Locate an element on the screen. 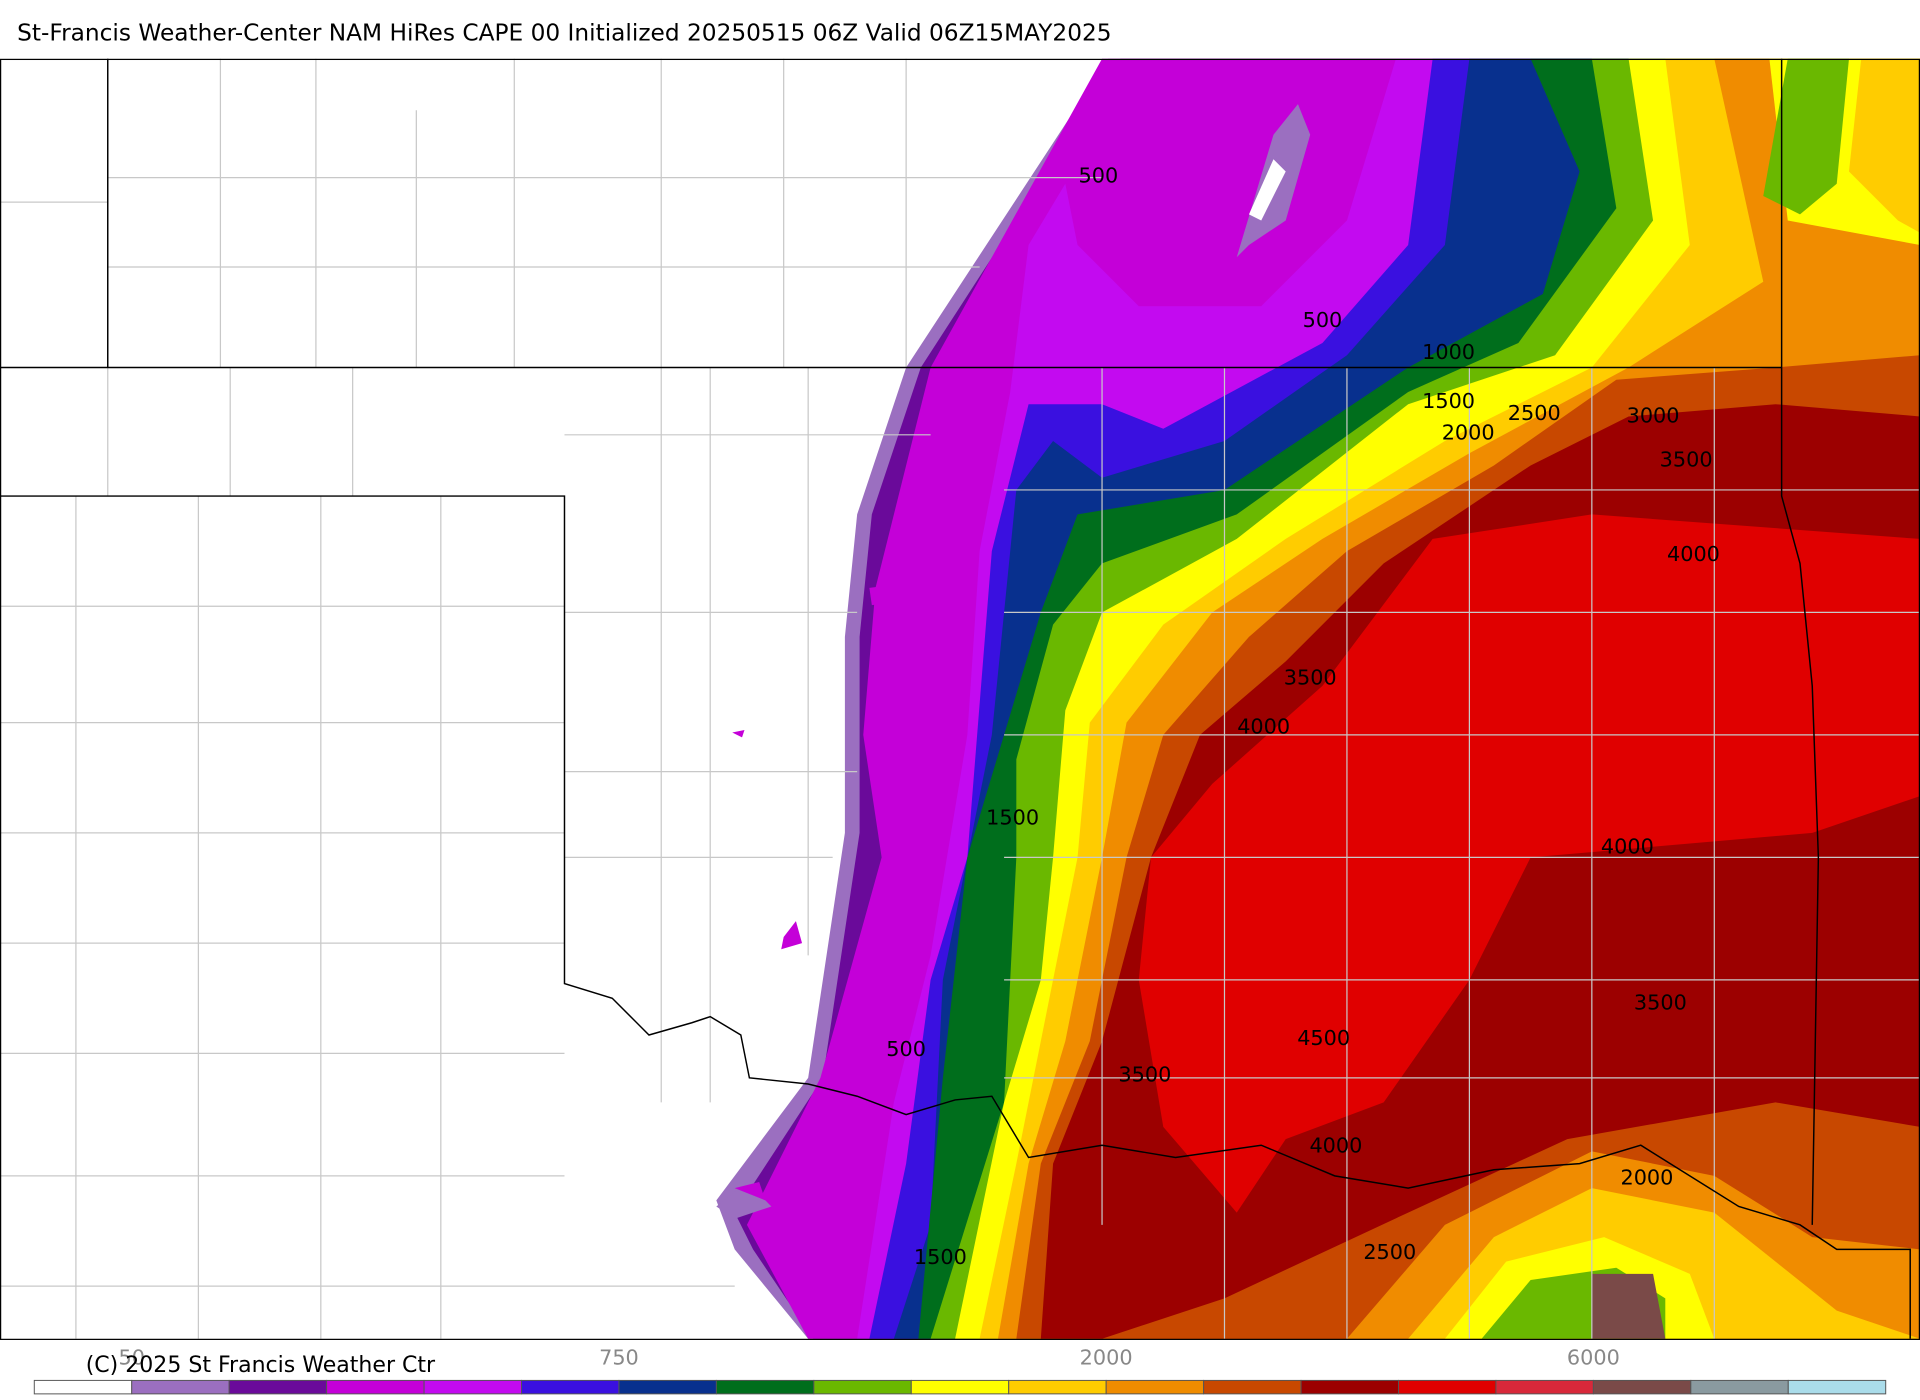 This screenshot has height=1400, width=1920. county-line is located at coordinates (551, 213).